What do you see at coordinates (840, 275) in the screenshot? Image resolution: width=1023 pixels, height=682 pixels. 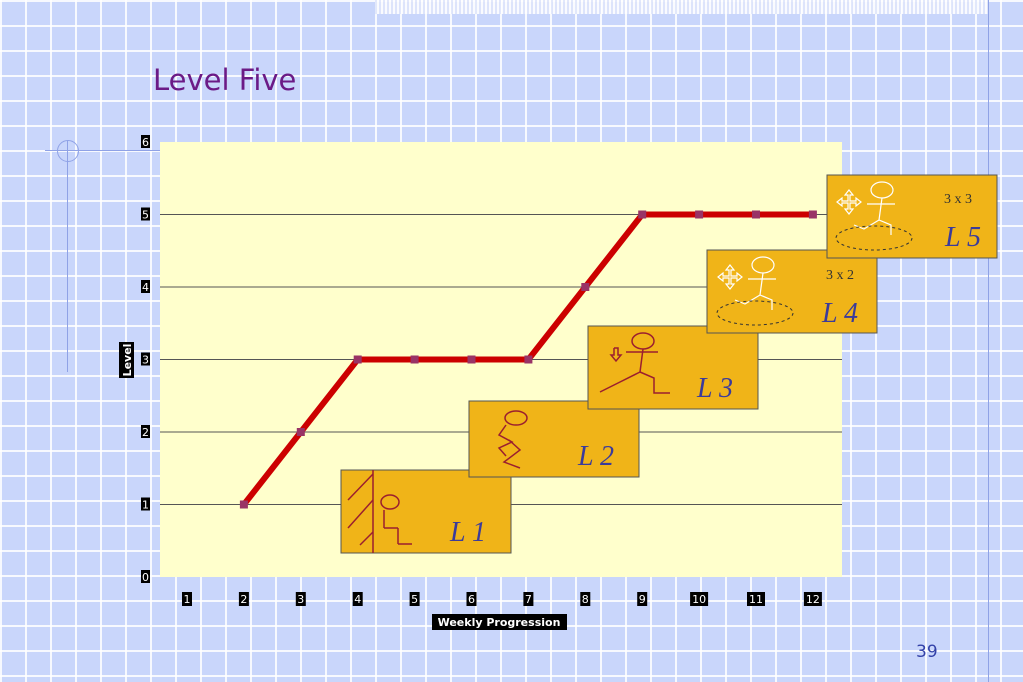 I see `level-card-reps: 3 x 2` at bounding box center [840, 275].